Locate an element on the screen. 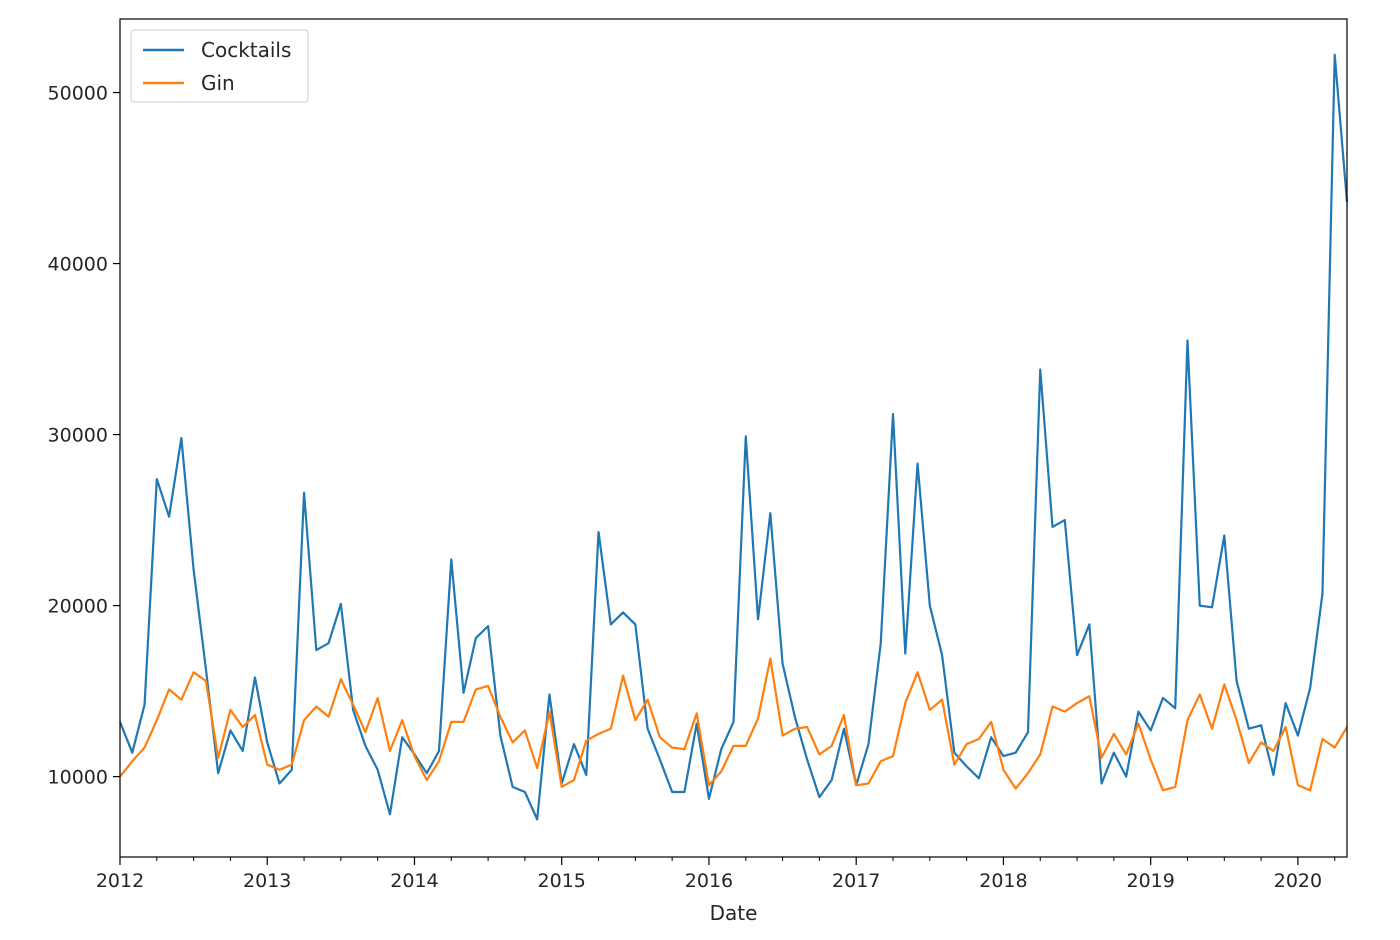 The height and width of the screenshot is (940, 1400). x-tick-label: 2018 is located at coordinates (1003, 881).